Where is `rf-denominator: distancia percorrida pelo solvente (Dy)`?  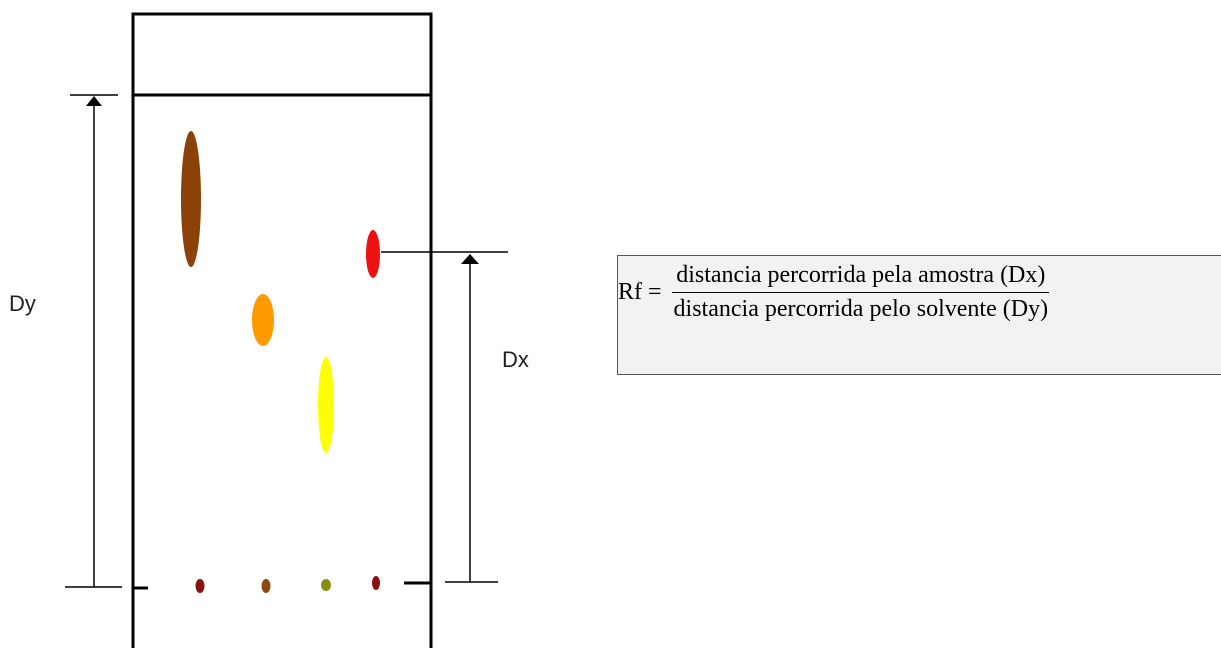 rf-denominator: distancia percorrida pelo solvente (Dy) is located at coordinates (861, 309).